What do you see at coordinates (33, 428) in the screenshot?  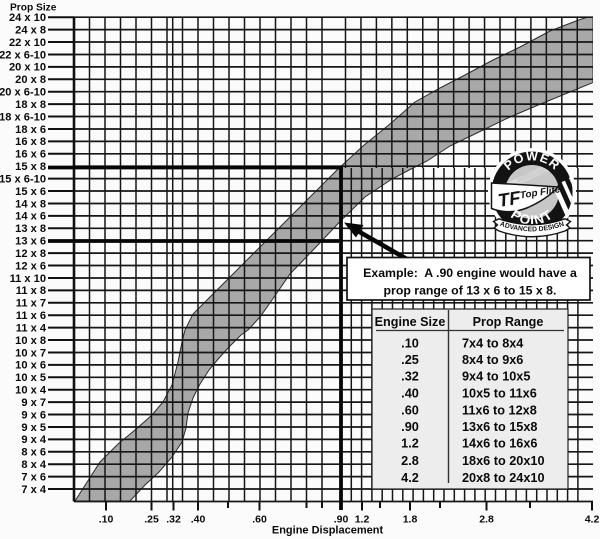 I see `svg-text: 9 x 5` at bounding box center [33, 428].